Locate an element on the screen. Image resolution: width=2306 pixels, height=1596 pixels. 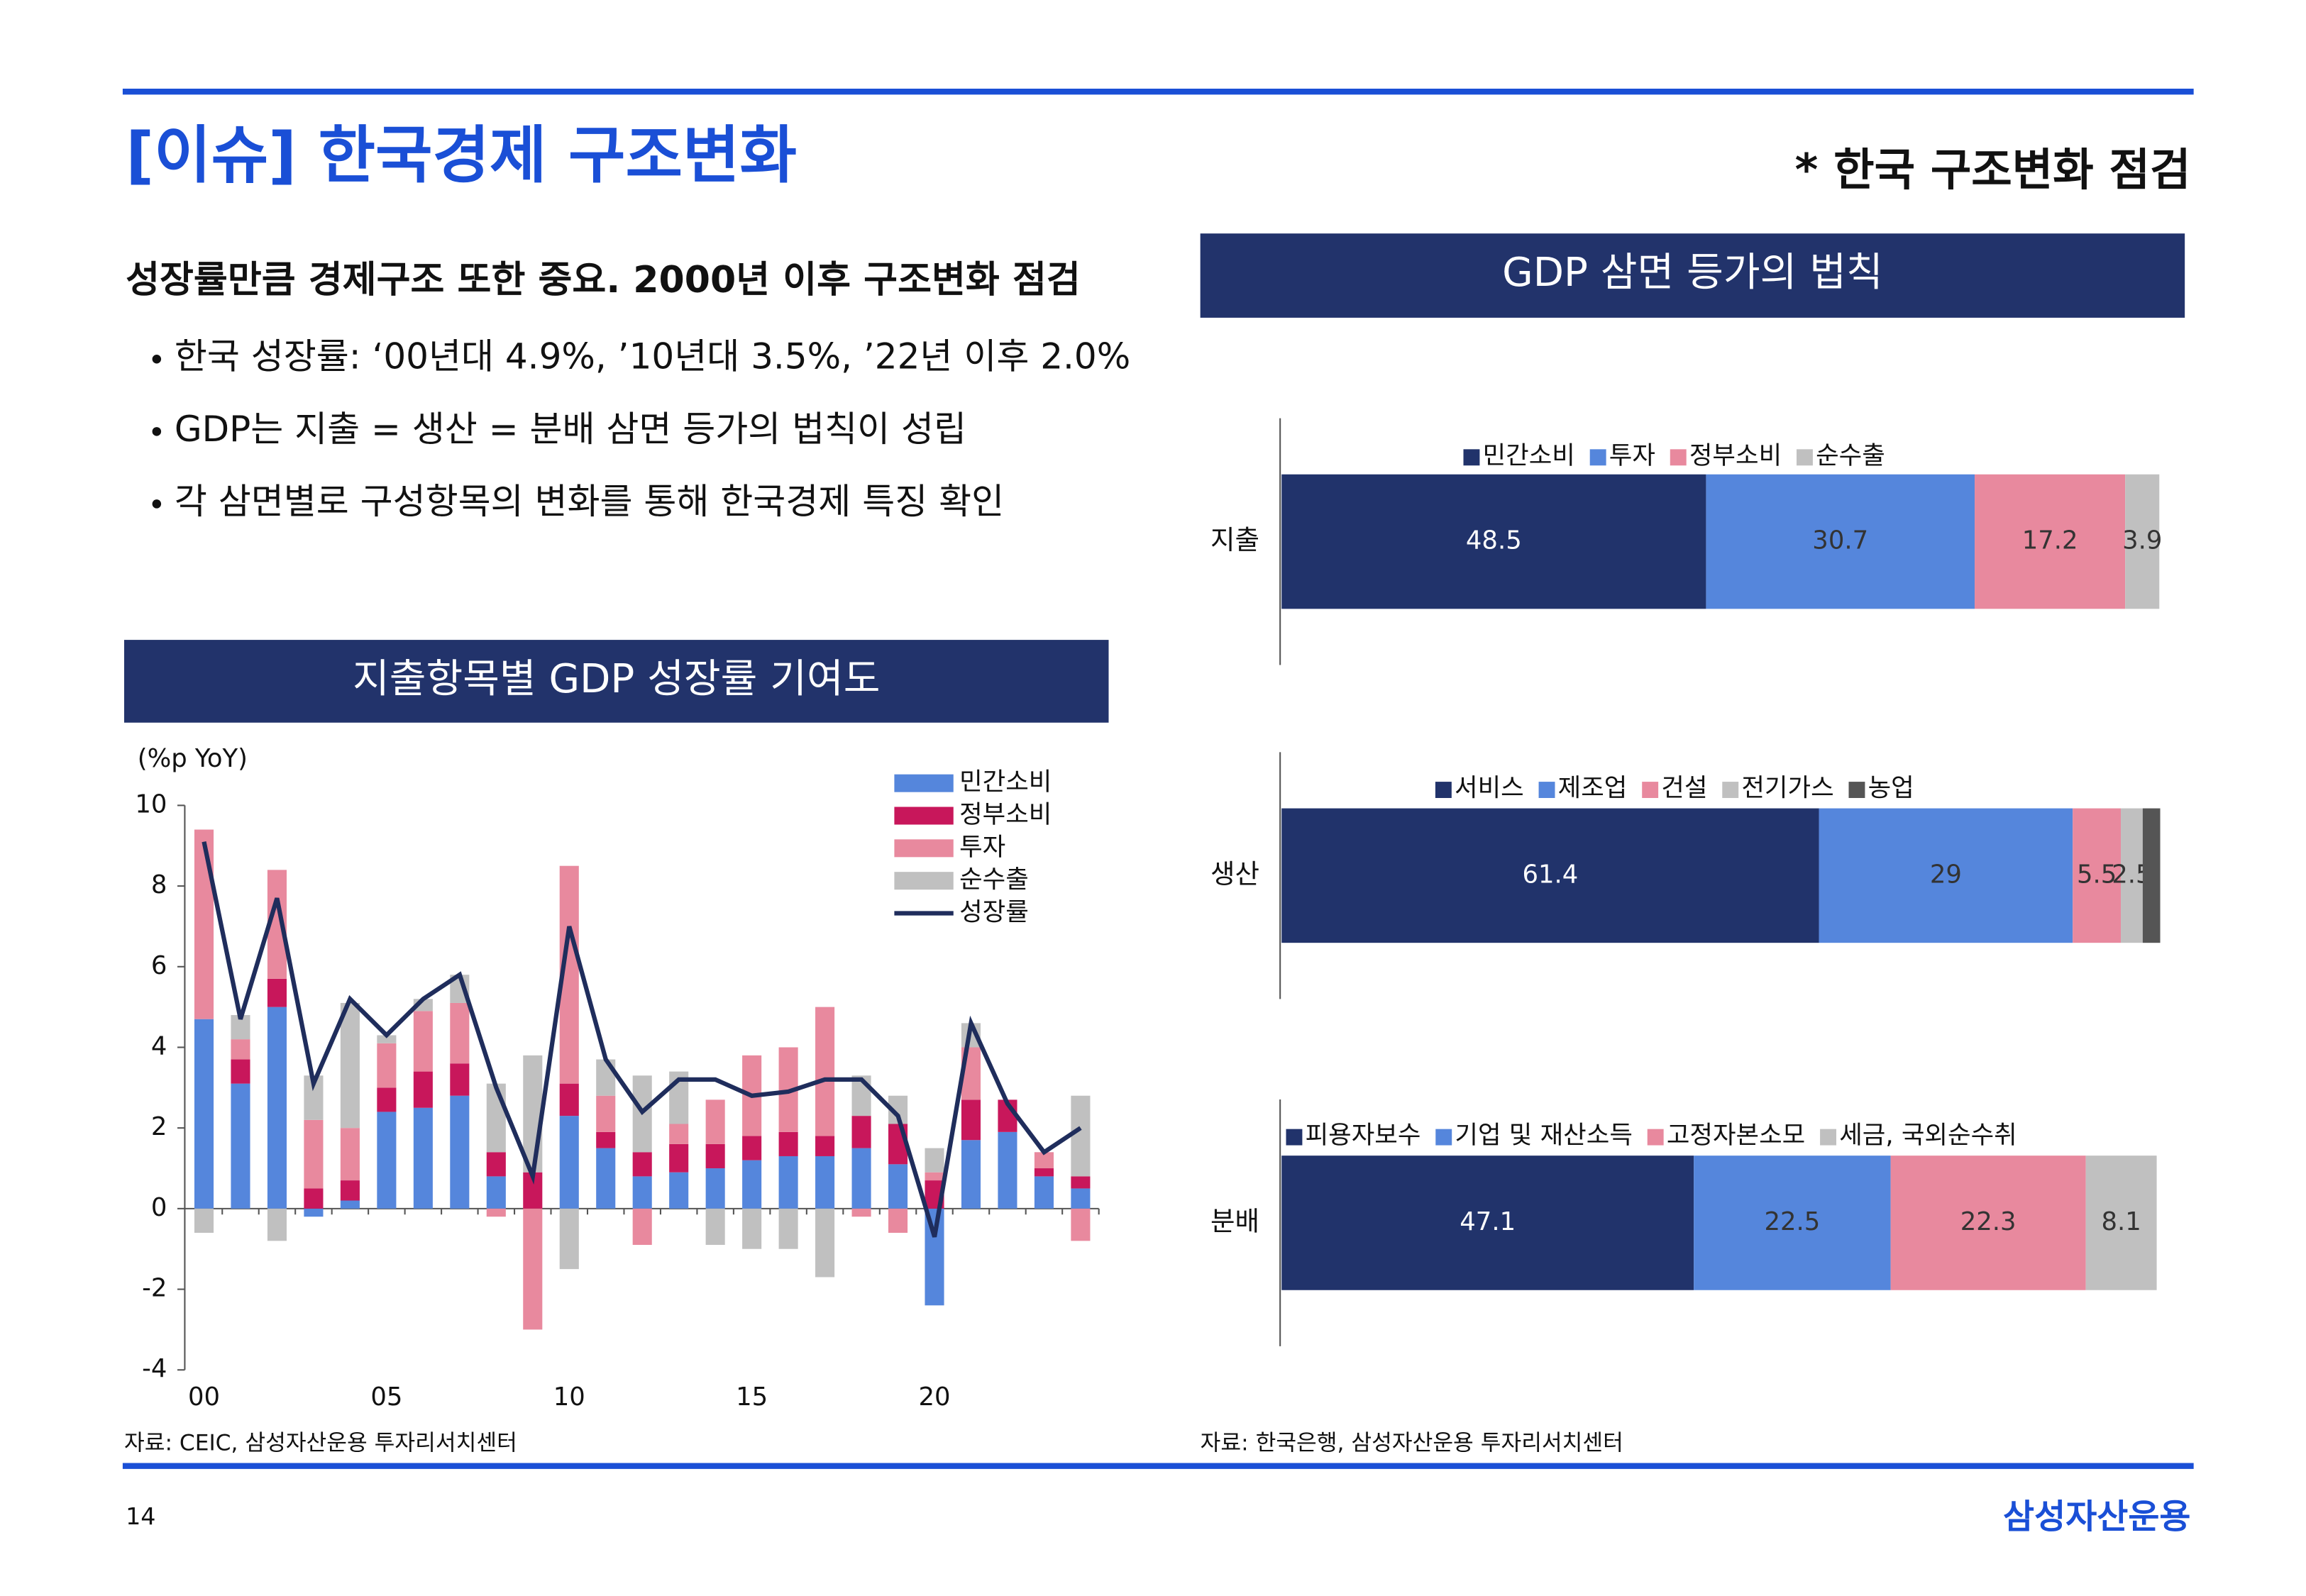
y-tick-label: 8 is located at coordinates (159, 885).